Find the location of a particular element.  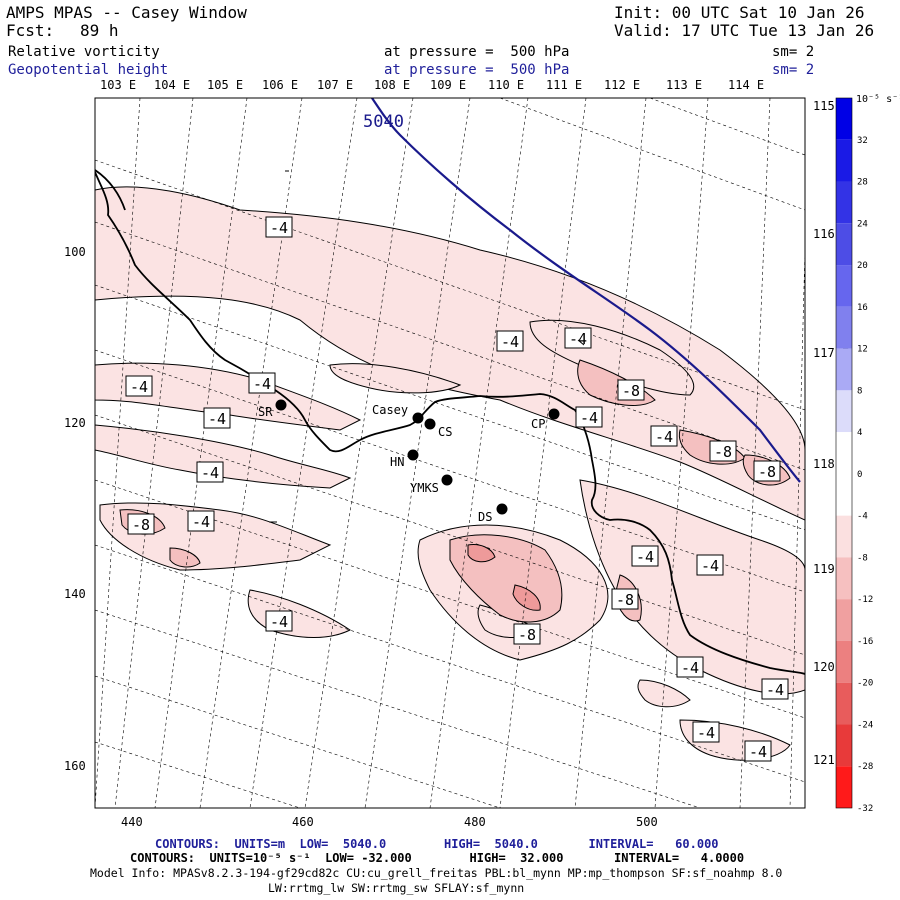

colorbar-tick-label: 16 is located at coordinates (862, 308).